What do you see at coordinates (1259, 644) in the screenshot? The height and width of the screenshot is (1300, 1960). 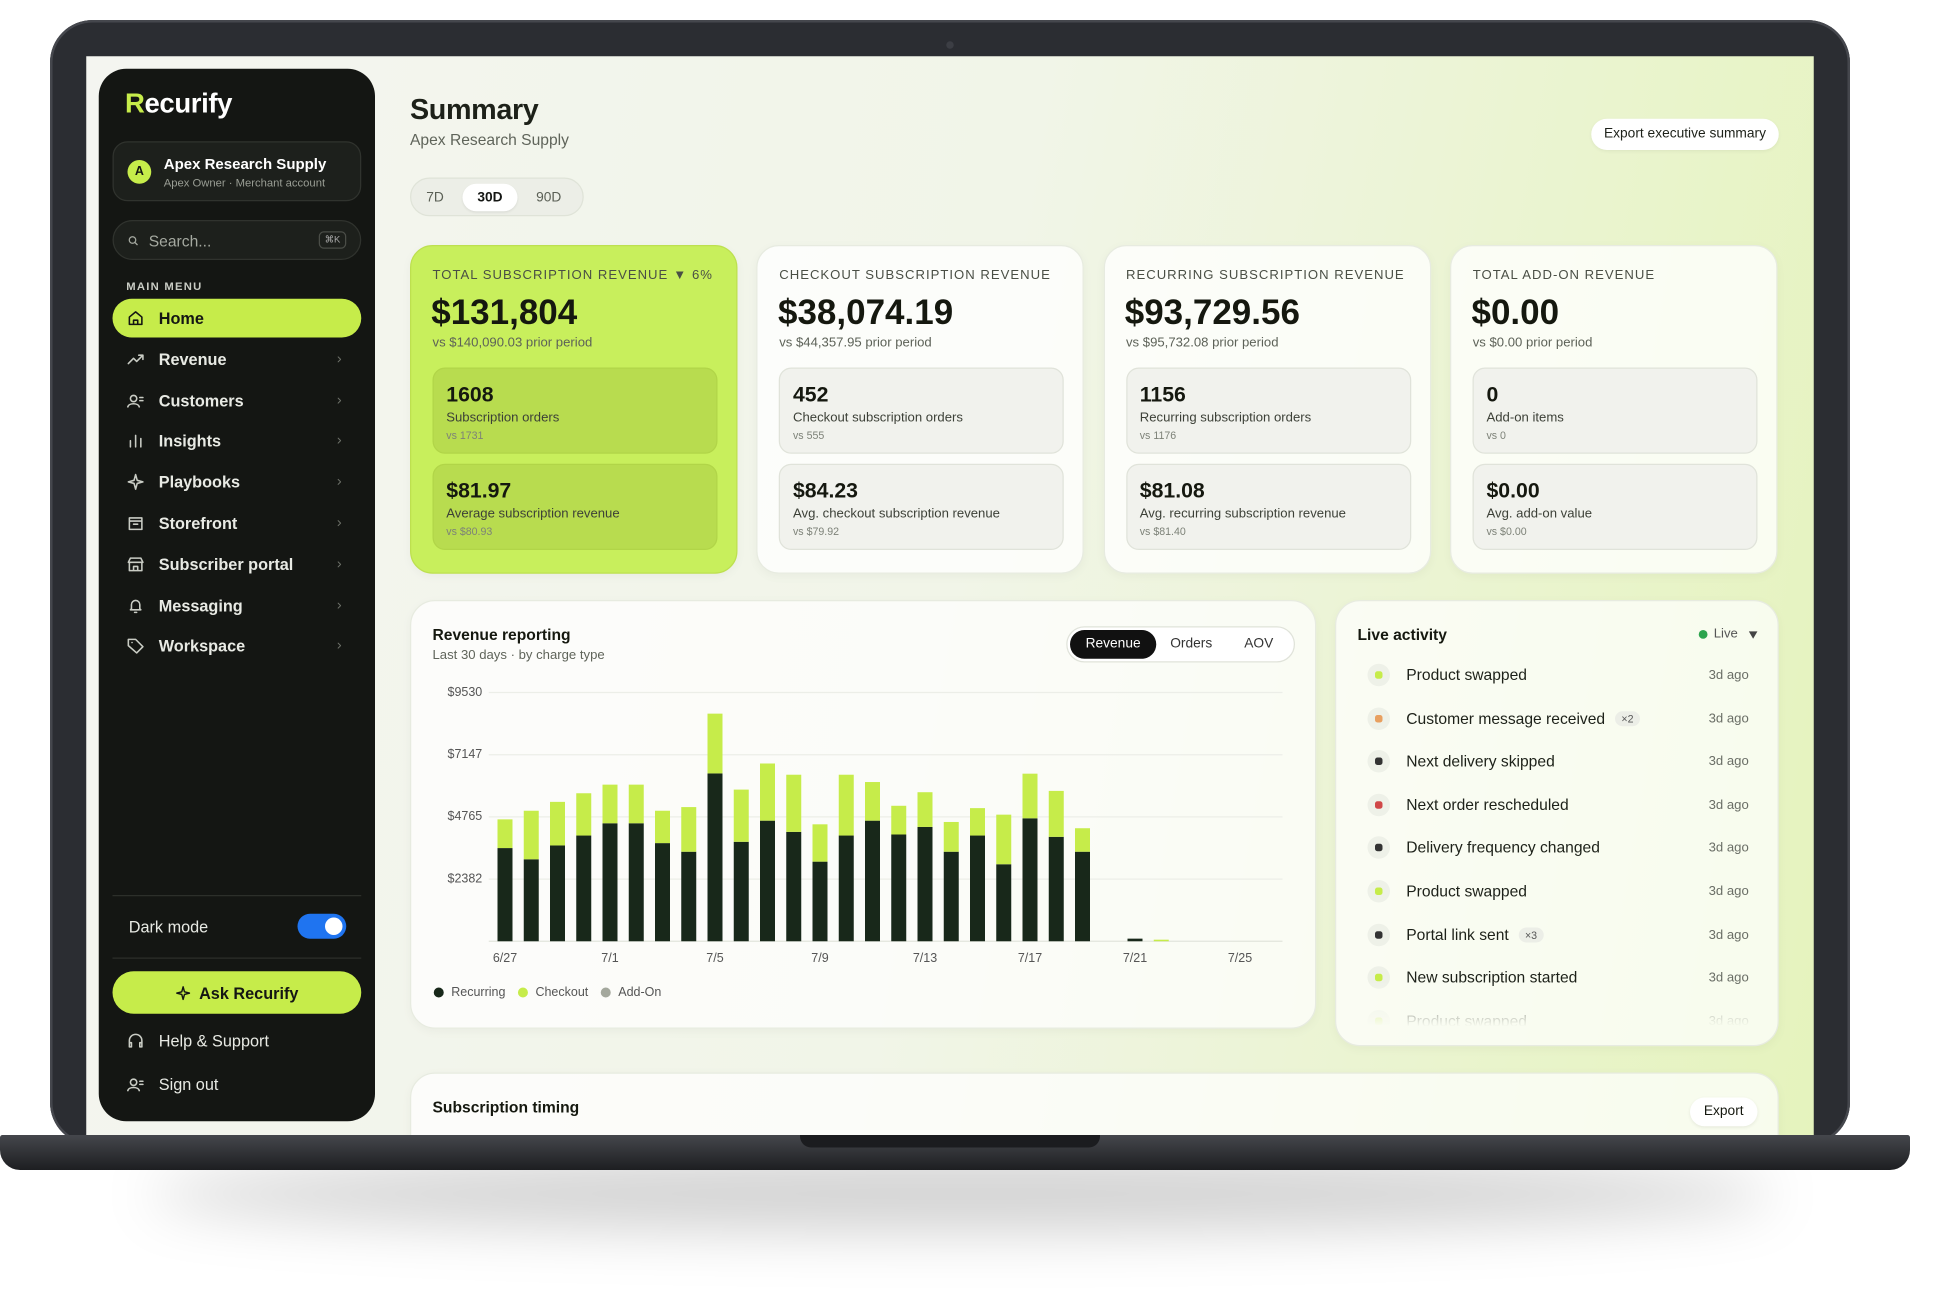 I see `metric-tab: AOV` at bounding box center [1259, 644].